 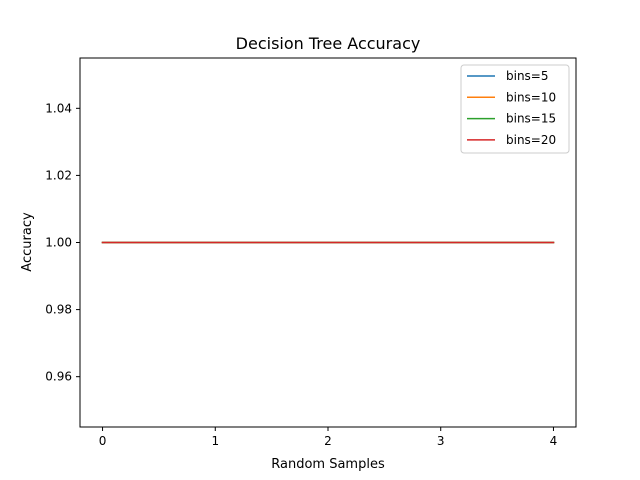 What do you see at coordinates (58, 243) in the screenshot?
I see `y-tick-label: 1.00` at bounding box center [58, 243].